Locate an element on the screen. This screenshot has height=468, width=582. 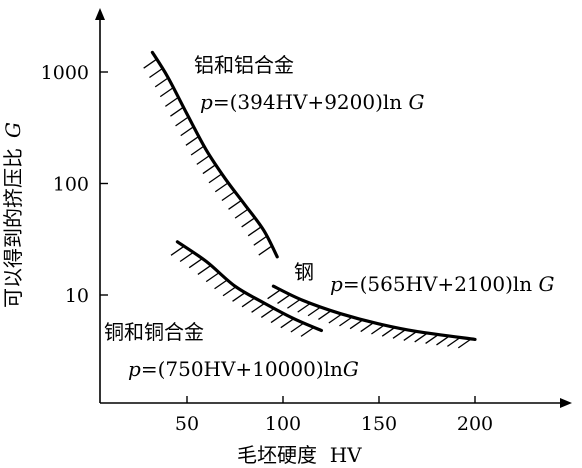
curve-aluminum is located at coordinates (214, 154).